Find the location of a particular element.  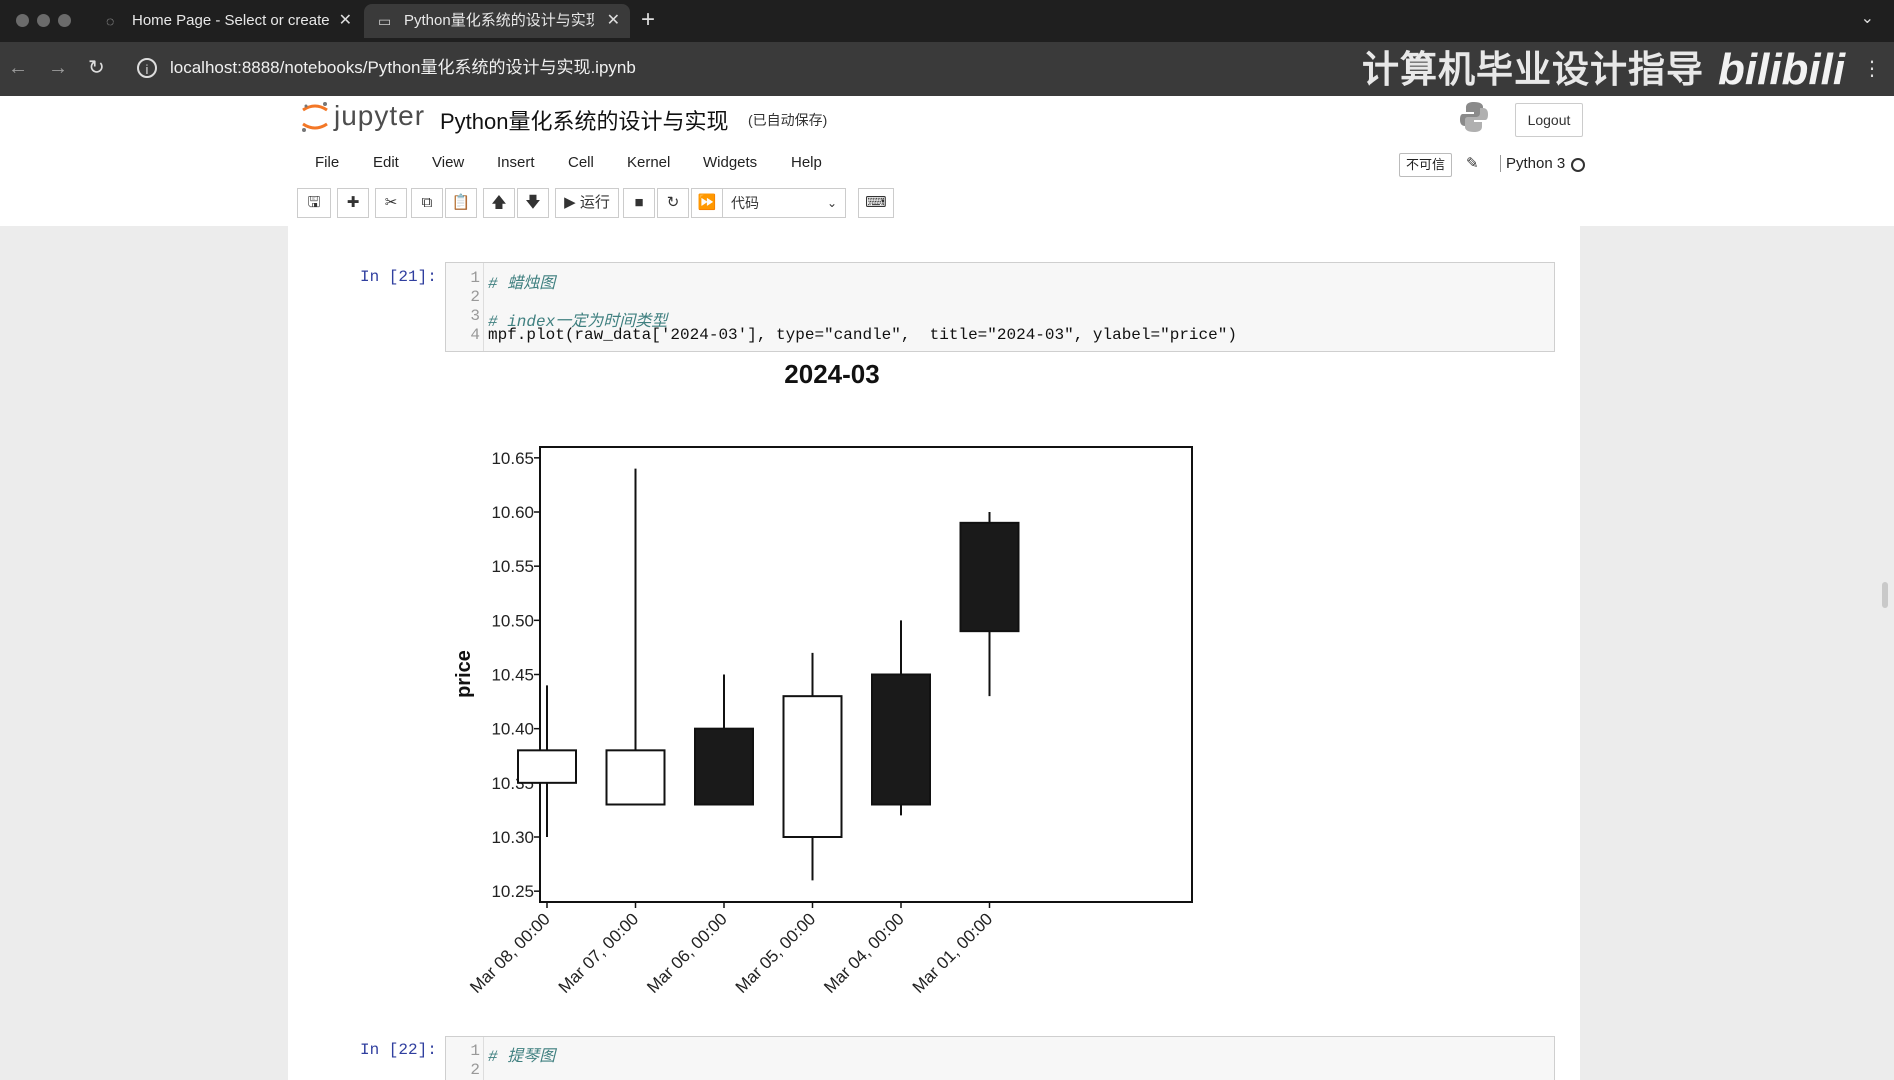

menu-edit: Edit is located at coordinates (386, 162).